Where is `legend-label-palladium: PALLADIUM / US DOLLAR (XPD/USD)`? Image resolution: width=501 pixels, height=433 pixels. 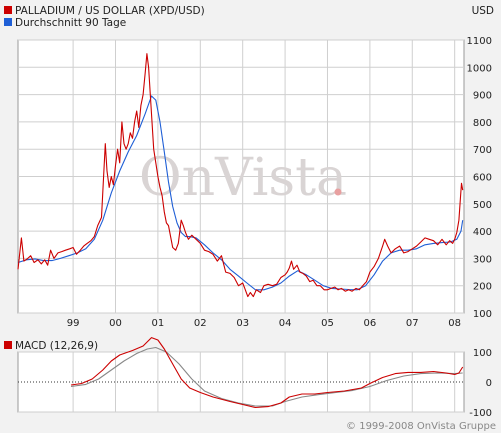 legend-label-palladium: PALLADIUM / US DOLLAR (XPD/USD) is located at coordinates (110, 11).